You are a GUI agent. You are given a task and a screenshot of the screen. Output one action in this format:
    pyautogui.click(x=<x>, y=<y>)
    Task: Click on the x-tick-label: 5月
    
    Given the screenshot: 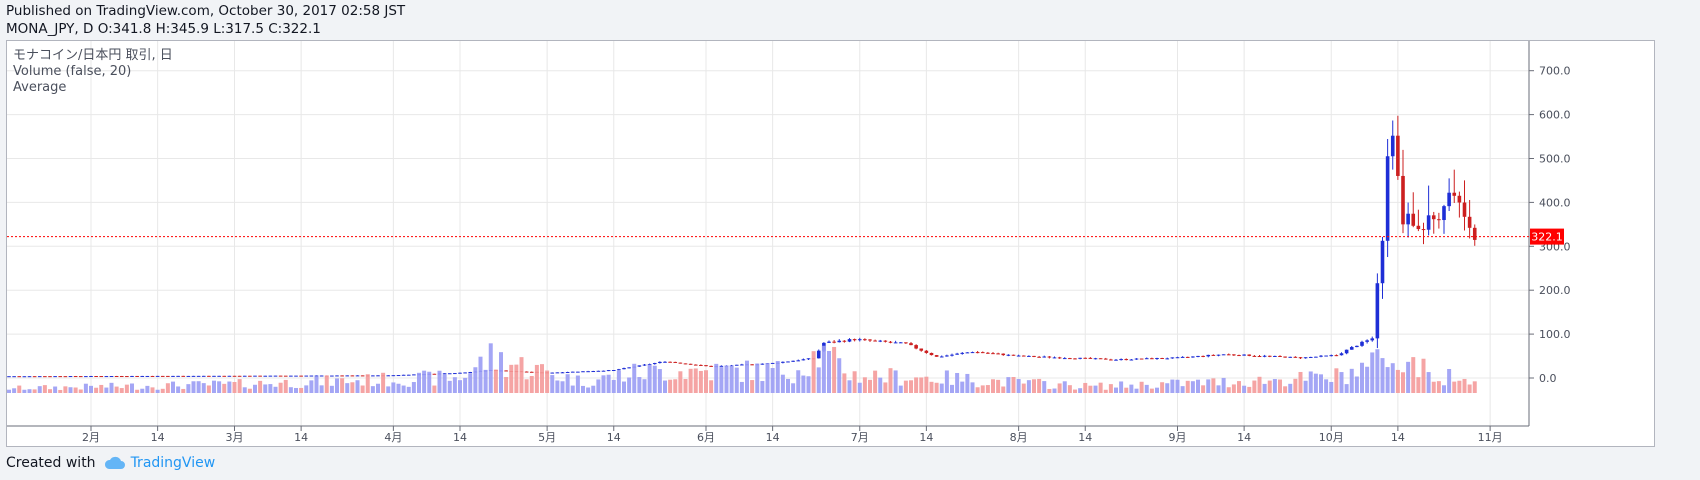 What is the action you would take?
    pyautogui.click(x=547, y=437)
    